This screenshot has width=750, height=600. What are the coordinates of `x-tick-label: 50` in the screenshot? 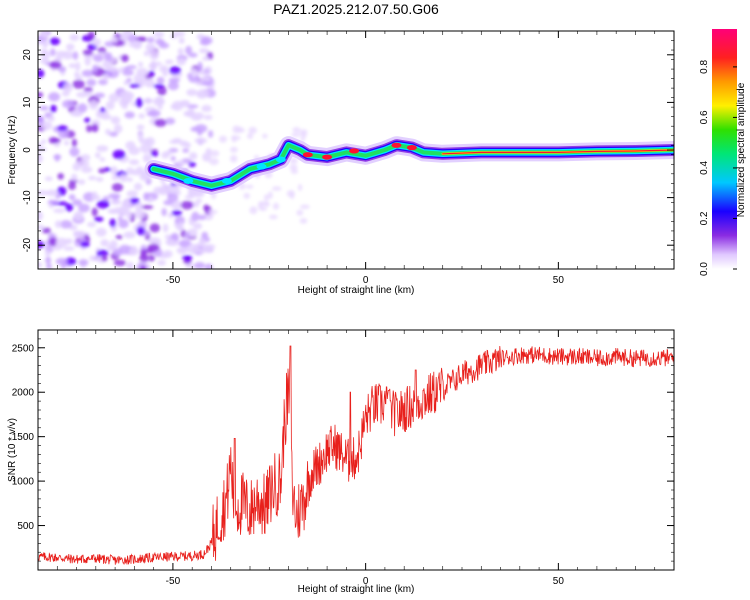 It's located at (559, 280).